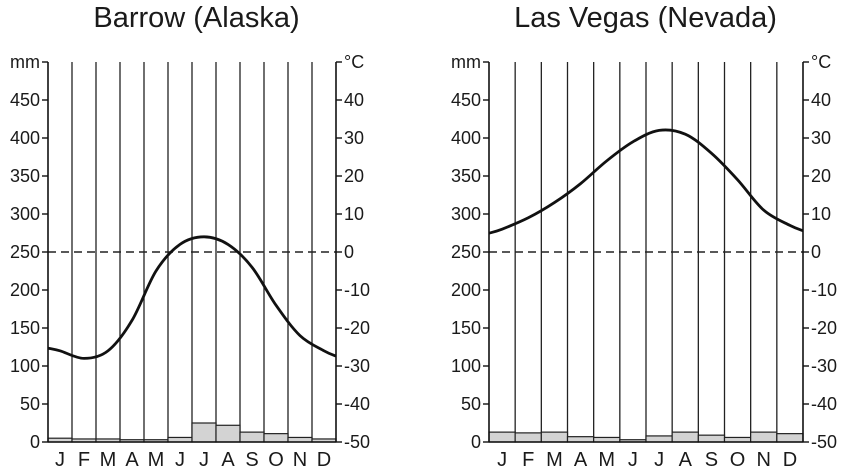  What do you see at coordinates (645, 18) in the screenshot?
I see `chart-title: Las Vegas (Nevada)` at bounding box center [645, 18].